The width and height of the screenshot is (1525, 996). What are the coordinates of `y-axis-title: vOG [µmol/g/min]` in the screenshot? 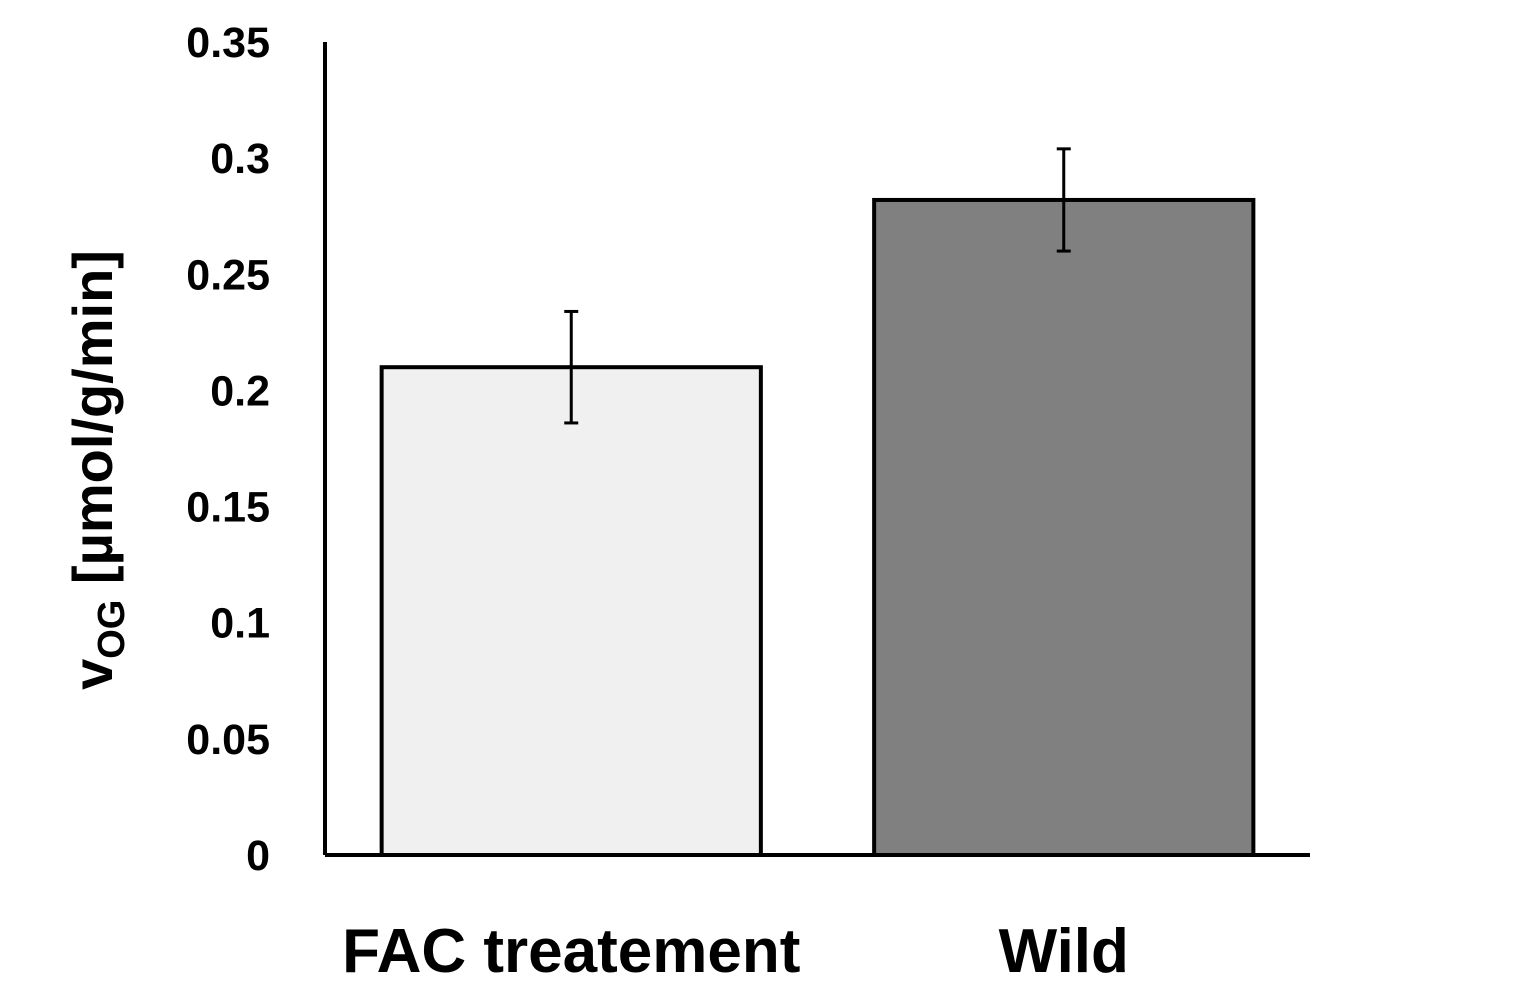 It's located at (97, 470).